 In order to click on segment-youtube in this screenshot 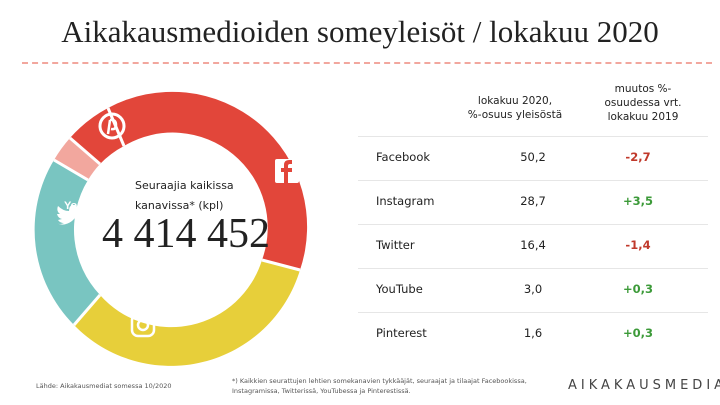, I will do `click(77, 159)`.